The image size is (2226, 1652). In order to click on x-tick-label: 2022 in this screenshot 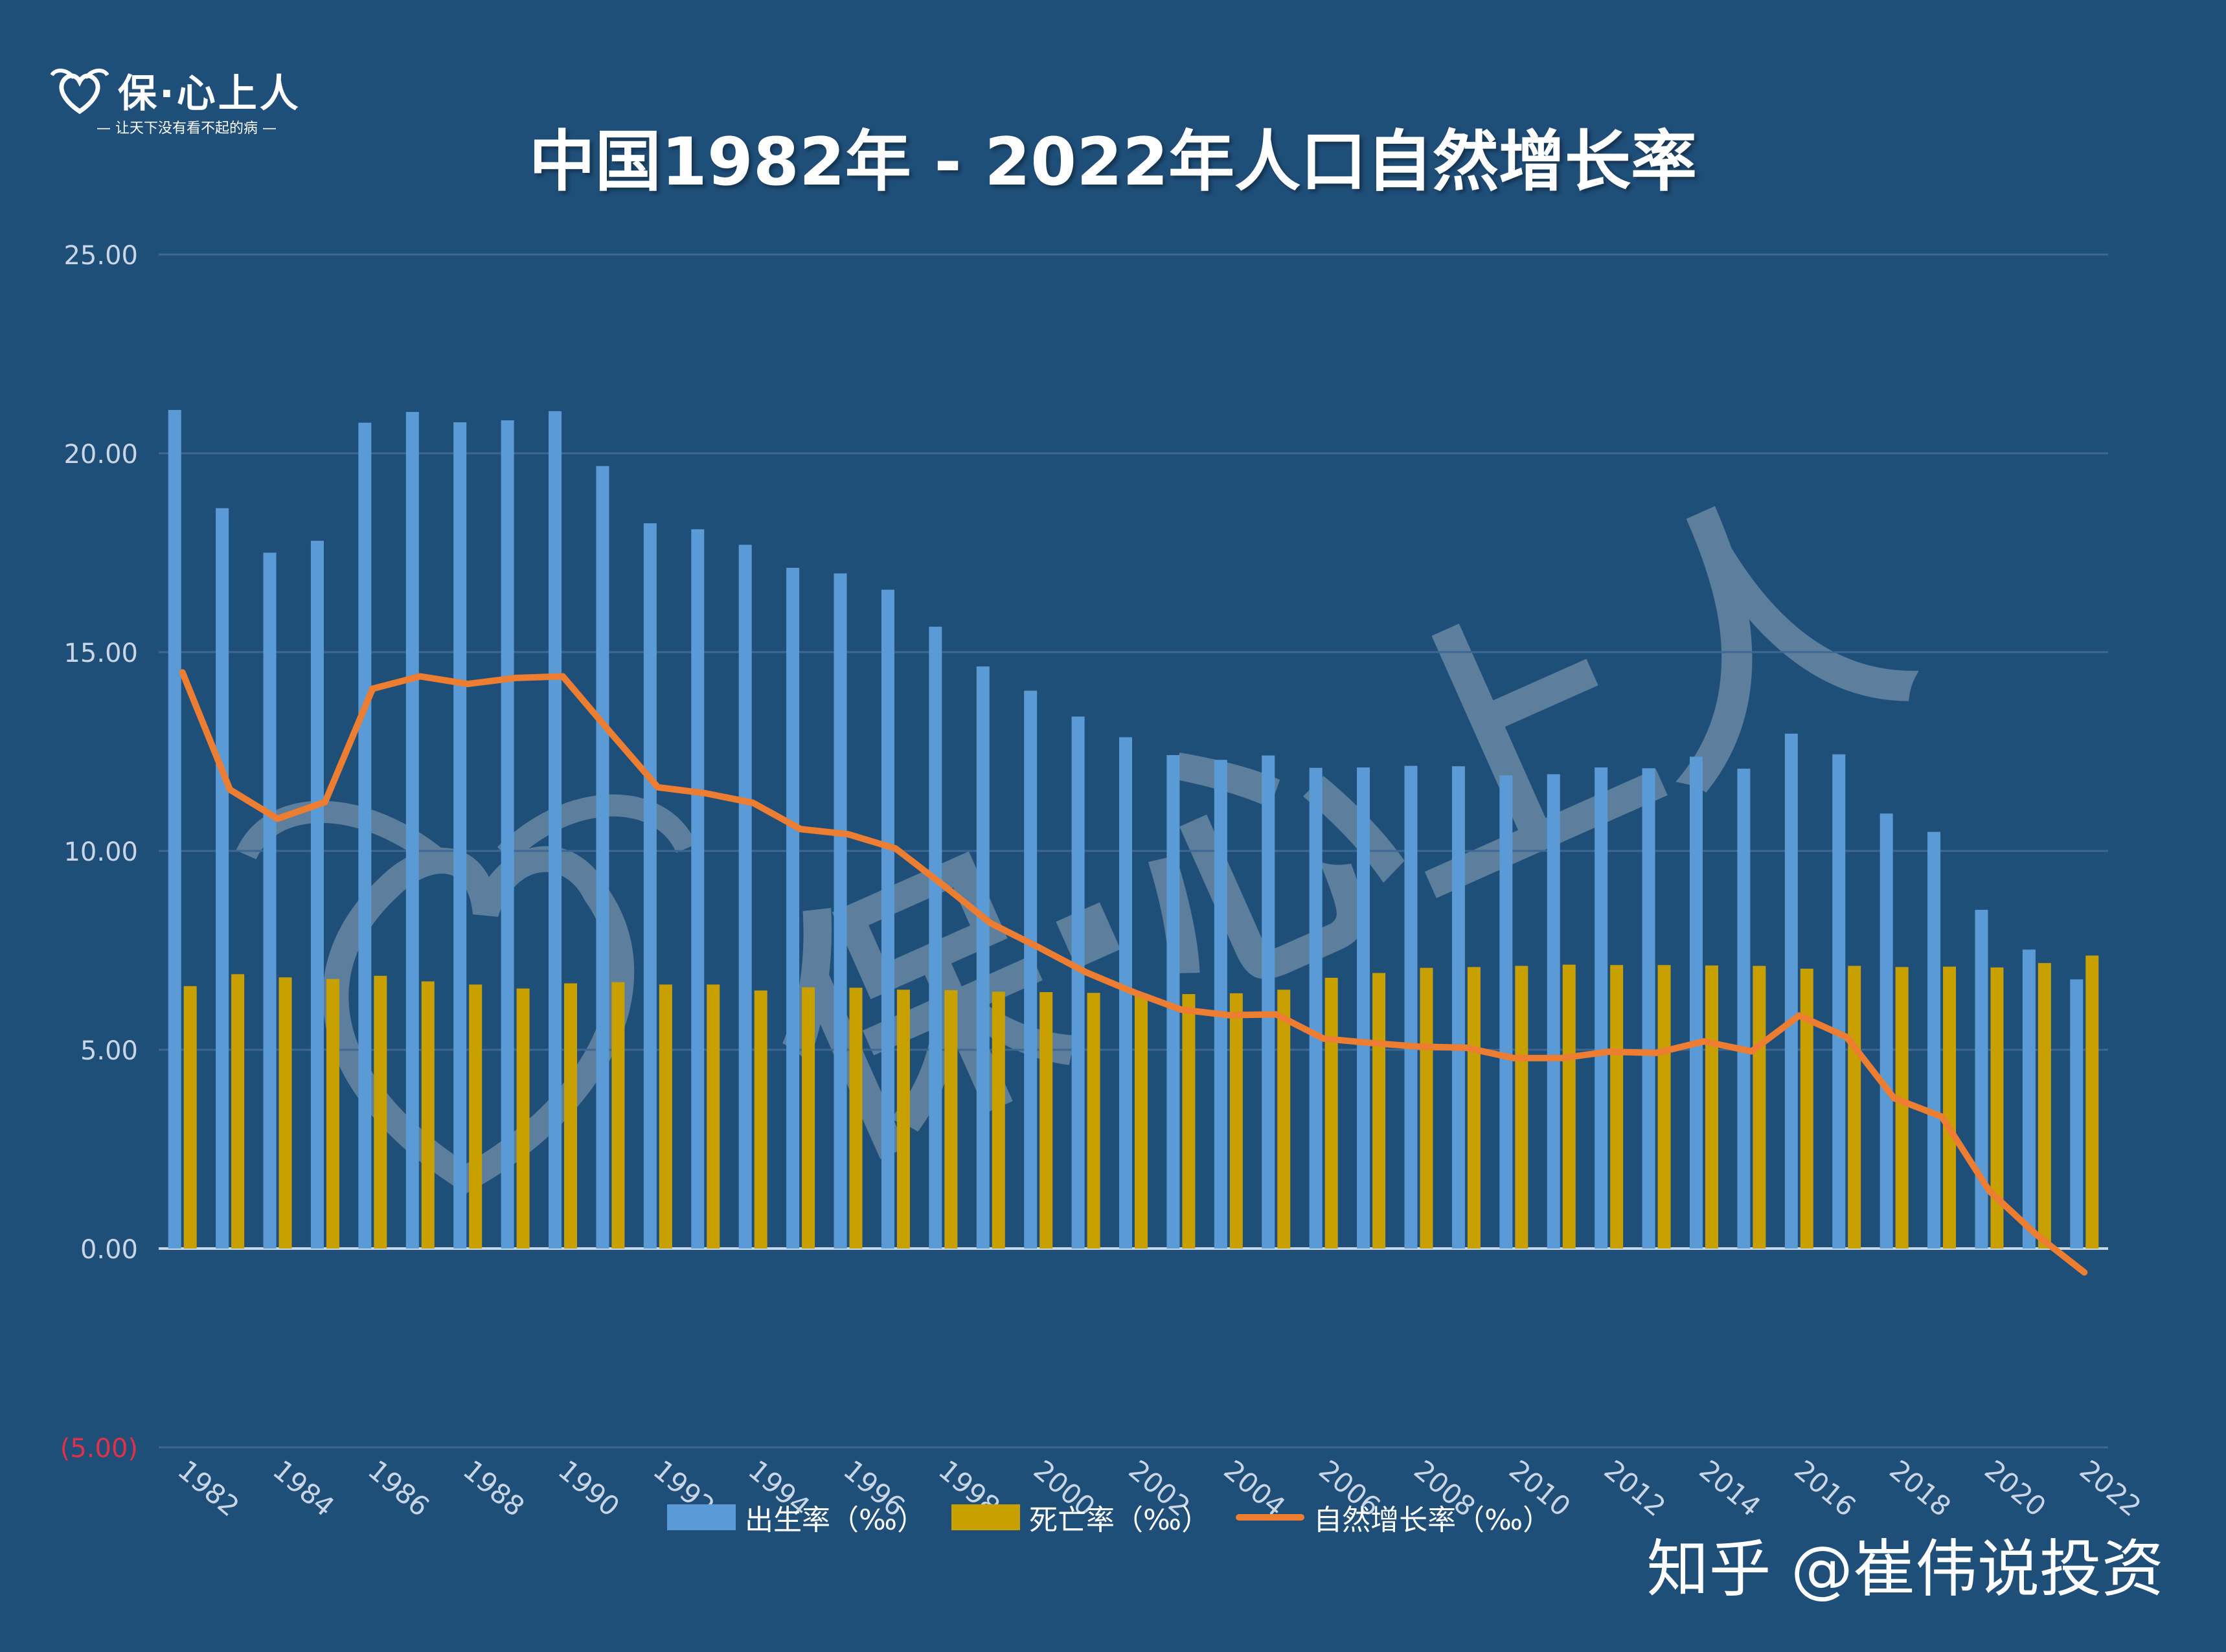, I will do `click(2110, 1488)`.